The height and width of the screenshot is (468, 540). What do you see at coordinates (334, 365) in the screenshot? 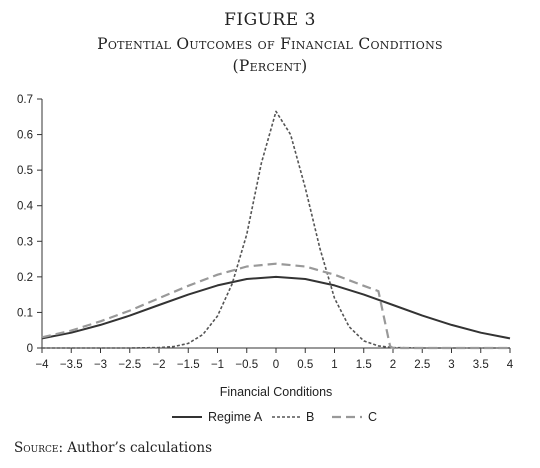
I see `x-tick-label: 1` at bounding box center [334, 365].